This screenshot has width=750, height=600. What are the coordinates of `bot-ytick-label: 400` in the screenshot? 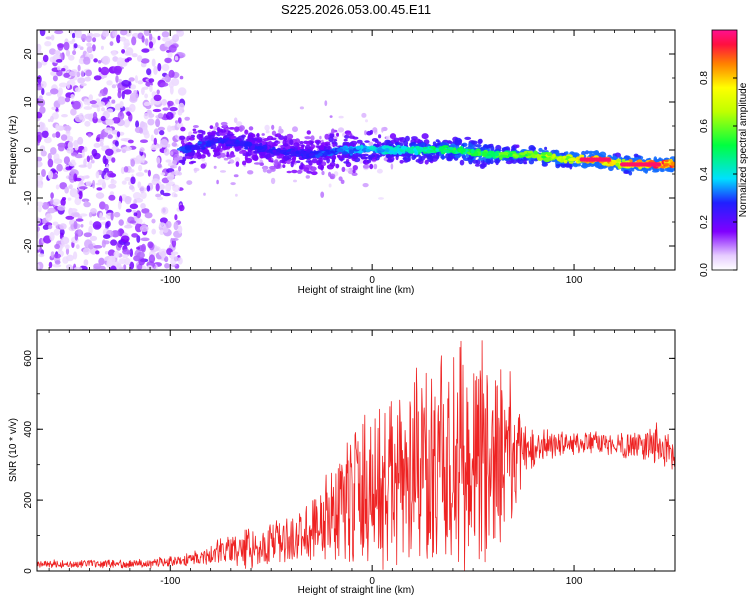 It's located at (28, 428).